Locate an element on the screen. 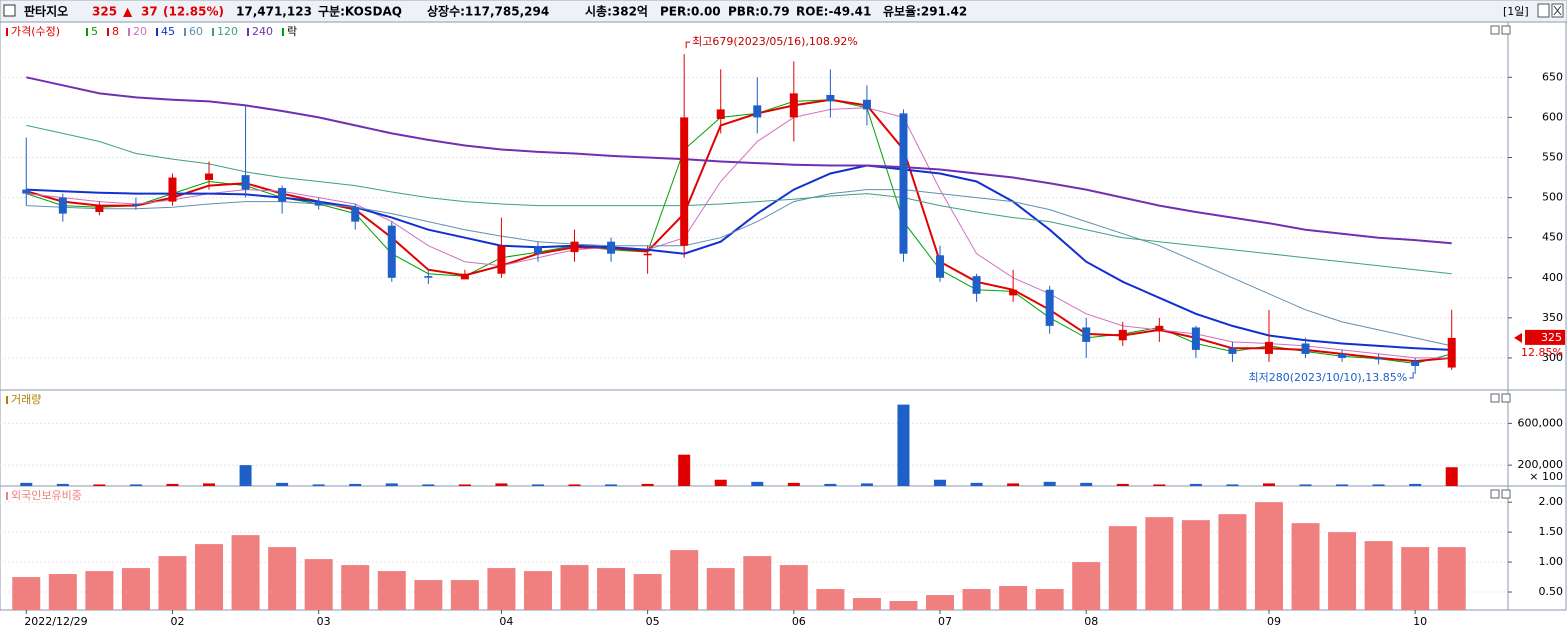 This screenshot has height=630, width=1567. price-tag is located at coordinates (1545, 337).